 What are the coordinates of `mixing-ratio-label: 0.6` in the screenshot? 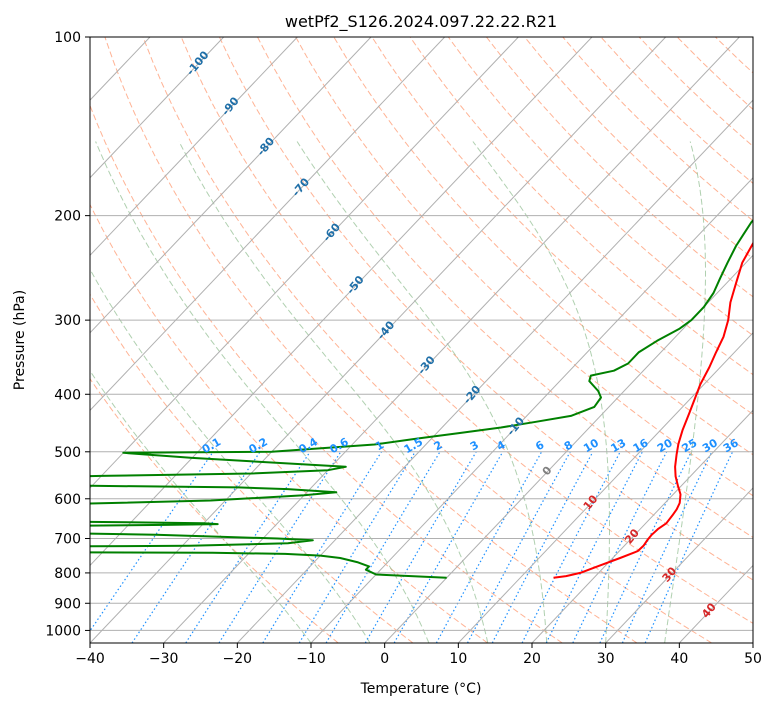 It's located at (339, 445).